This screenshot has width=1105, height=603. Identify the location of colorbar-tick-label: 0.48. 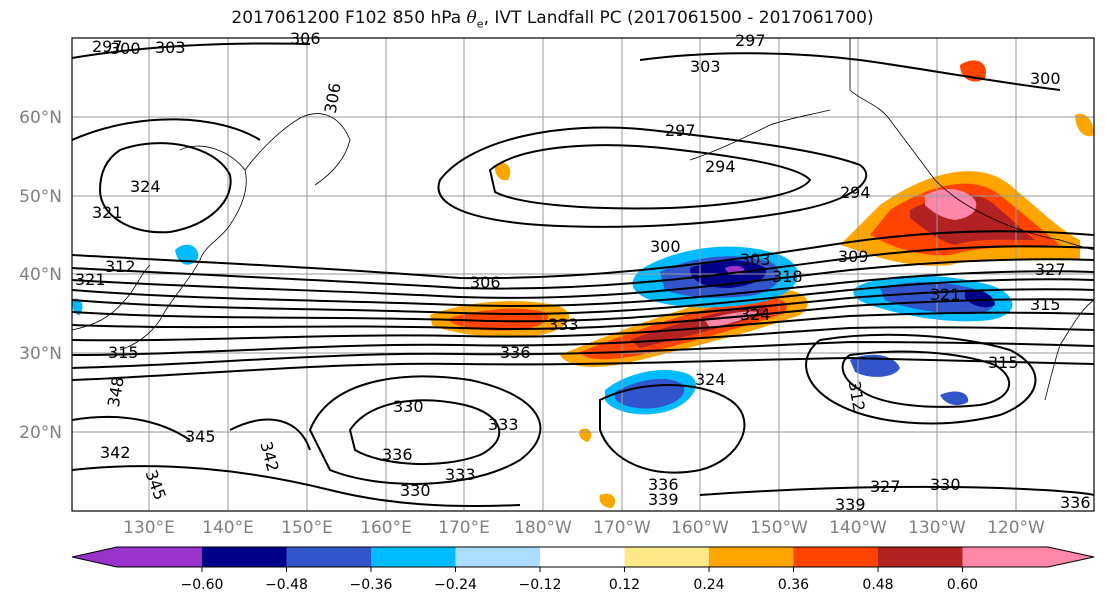
(877, 585).